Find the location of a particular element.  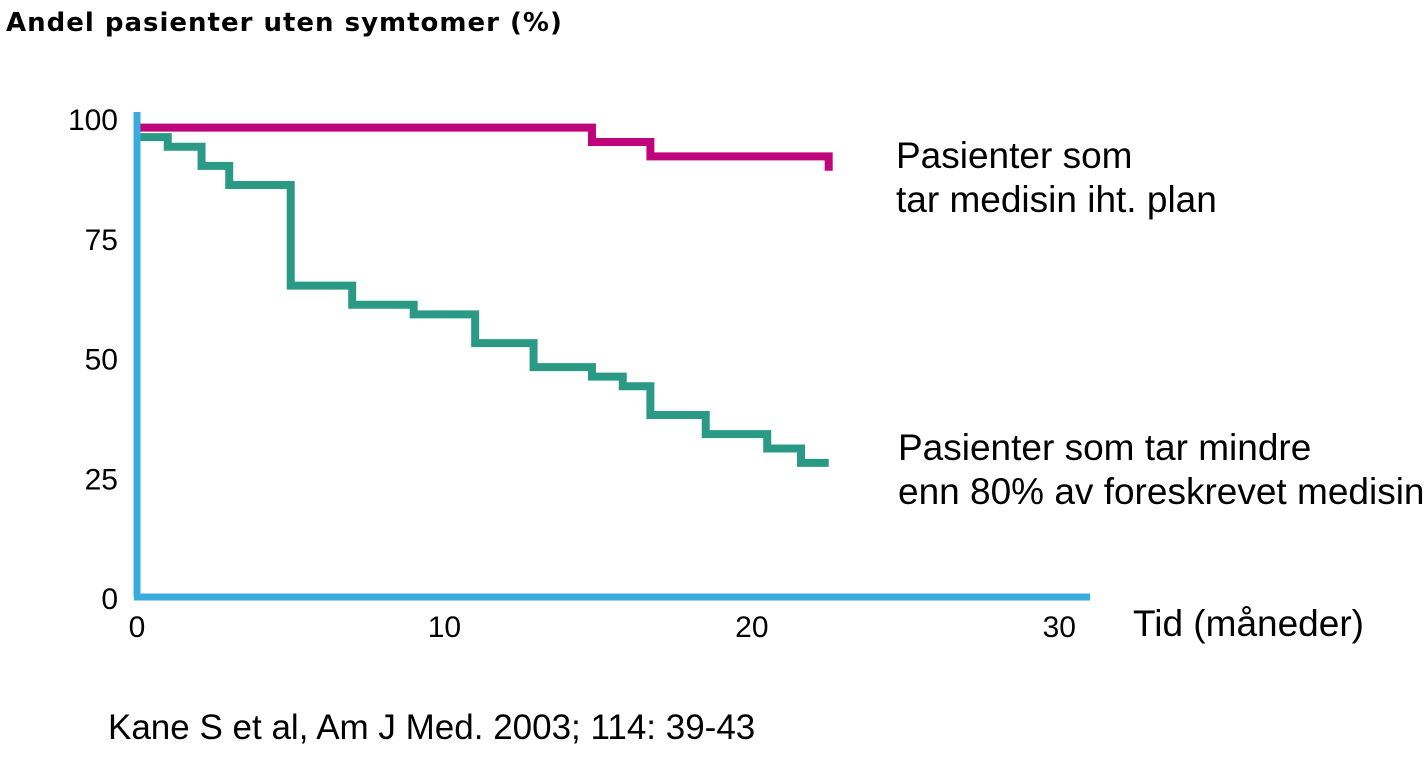

x-tick-label: 0 is located at coordinates (137, 627).